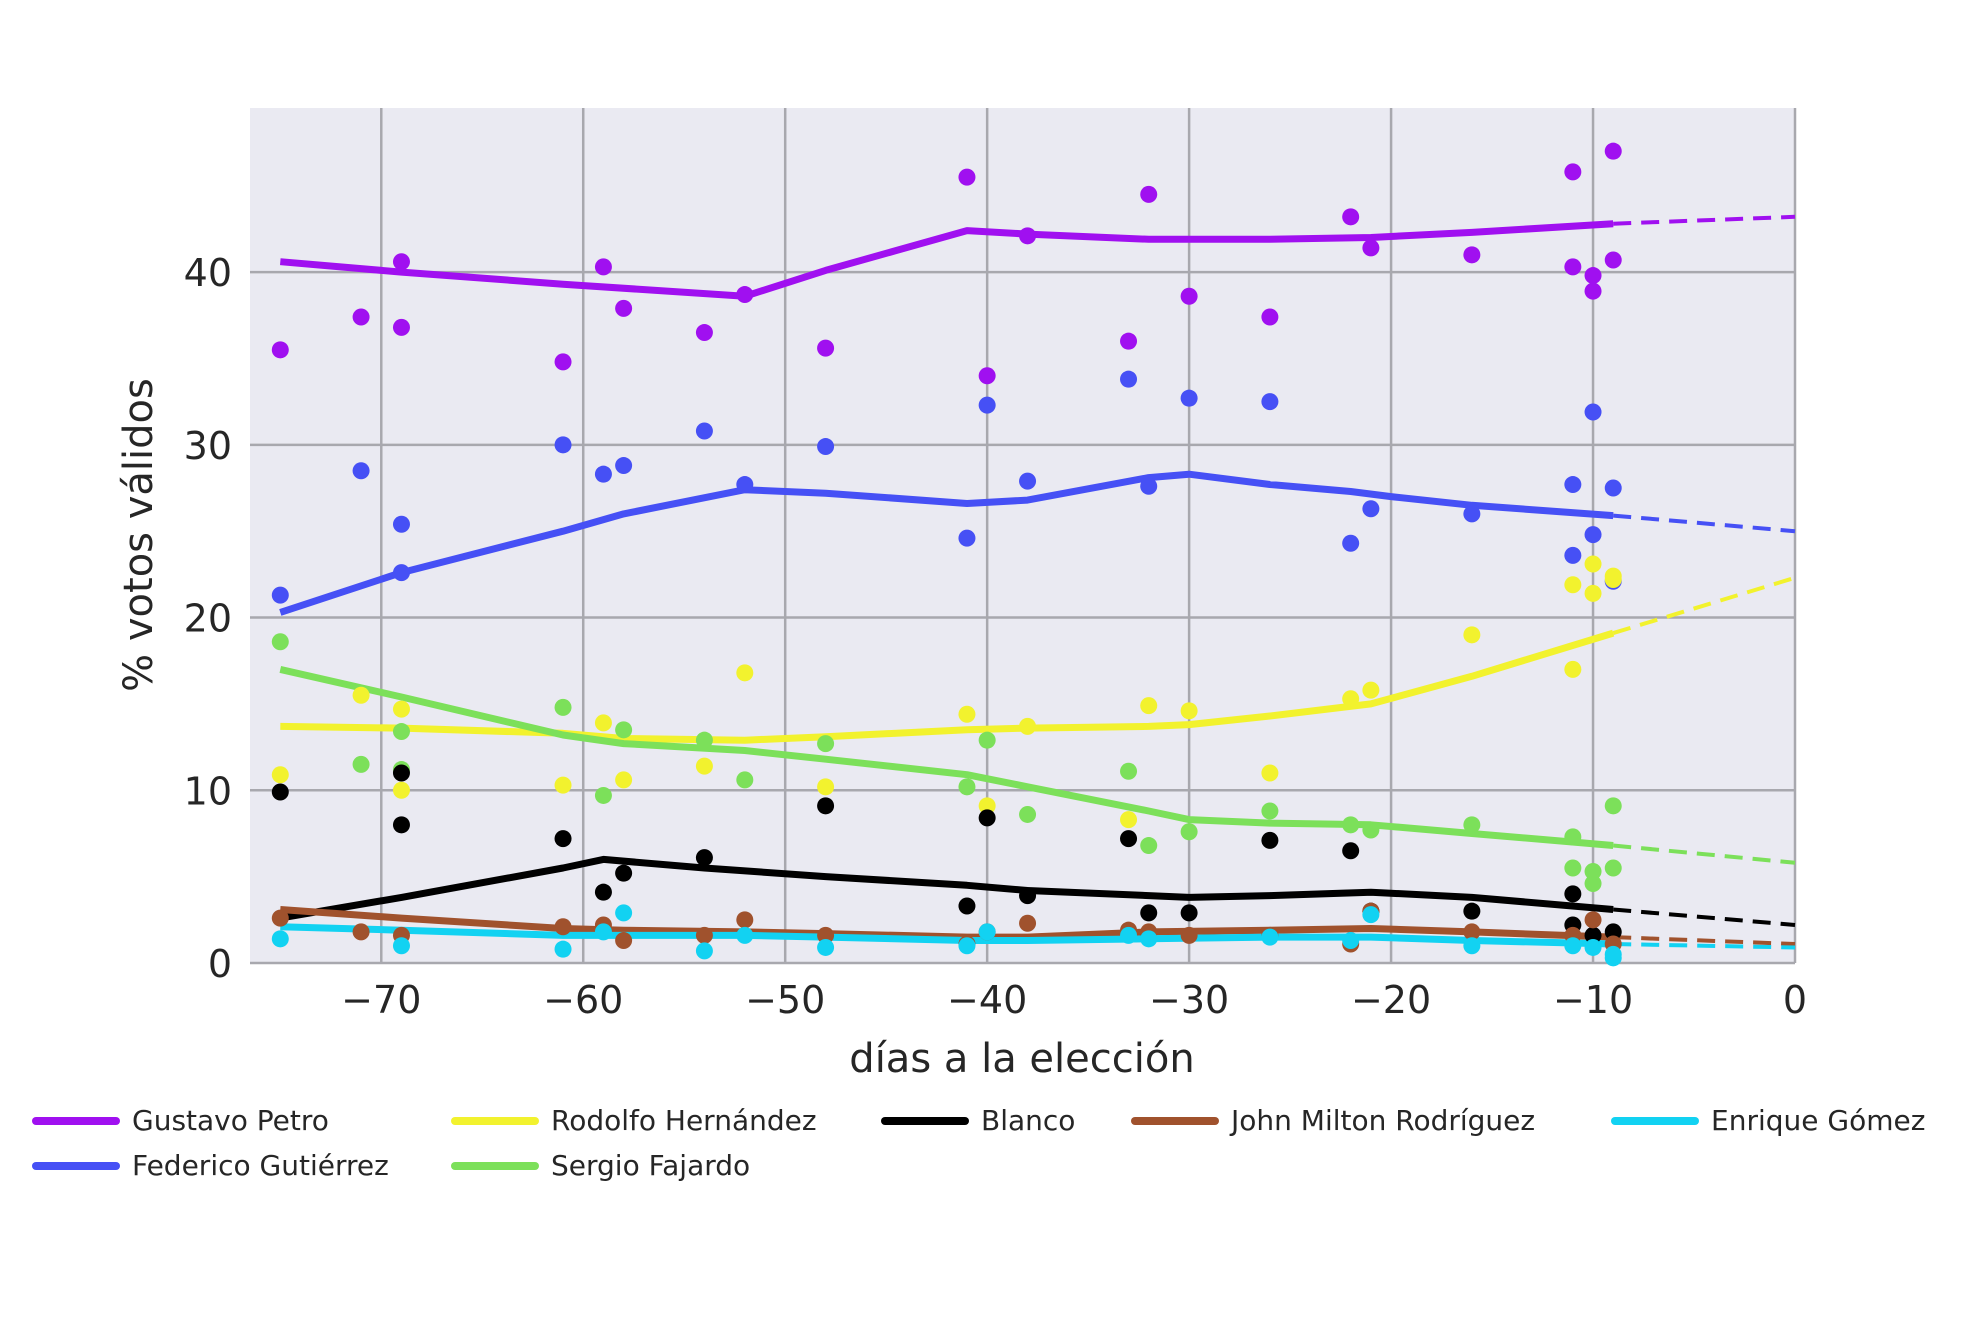 The width and height of the screenshot is (1980, 1320). Describe the element at coordinates (1704, 605) in the screenshot. I see `projection-line-rodolfo-hernandez` at that location.